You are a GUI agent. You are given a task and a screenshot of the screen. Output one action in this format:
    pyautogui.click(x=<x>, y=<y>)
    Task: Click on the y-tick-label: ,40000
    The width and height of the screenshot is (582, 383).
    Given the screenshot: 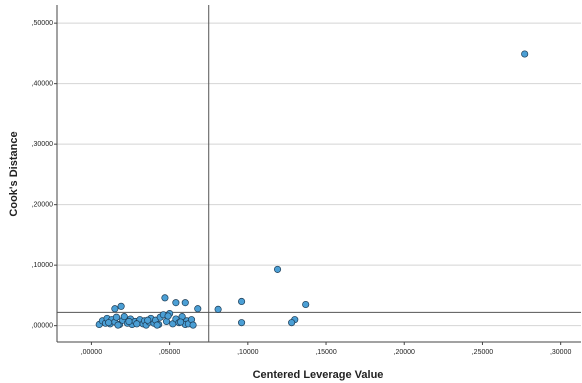 What is the action you would take?
    pyautogui.click(x=43, y=83)
    